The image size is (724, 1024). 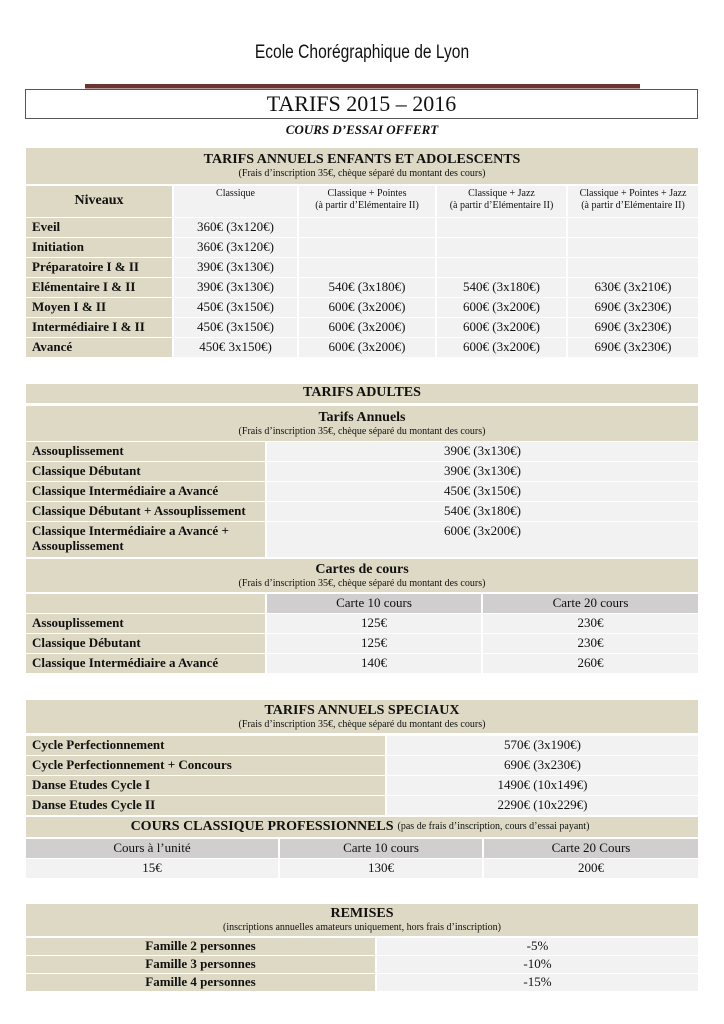 What do you see at coordinates (590, 603) in the screenshot?
I see `column-header: Carte 20 cours` at bounding box center [590, 603].